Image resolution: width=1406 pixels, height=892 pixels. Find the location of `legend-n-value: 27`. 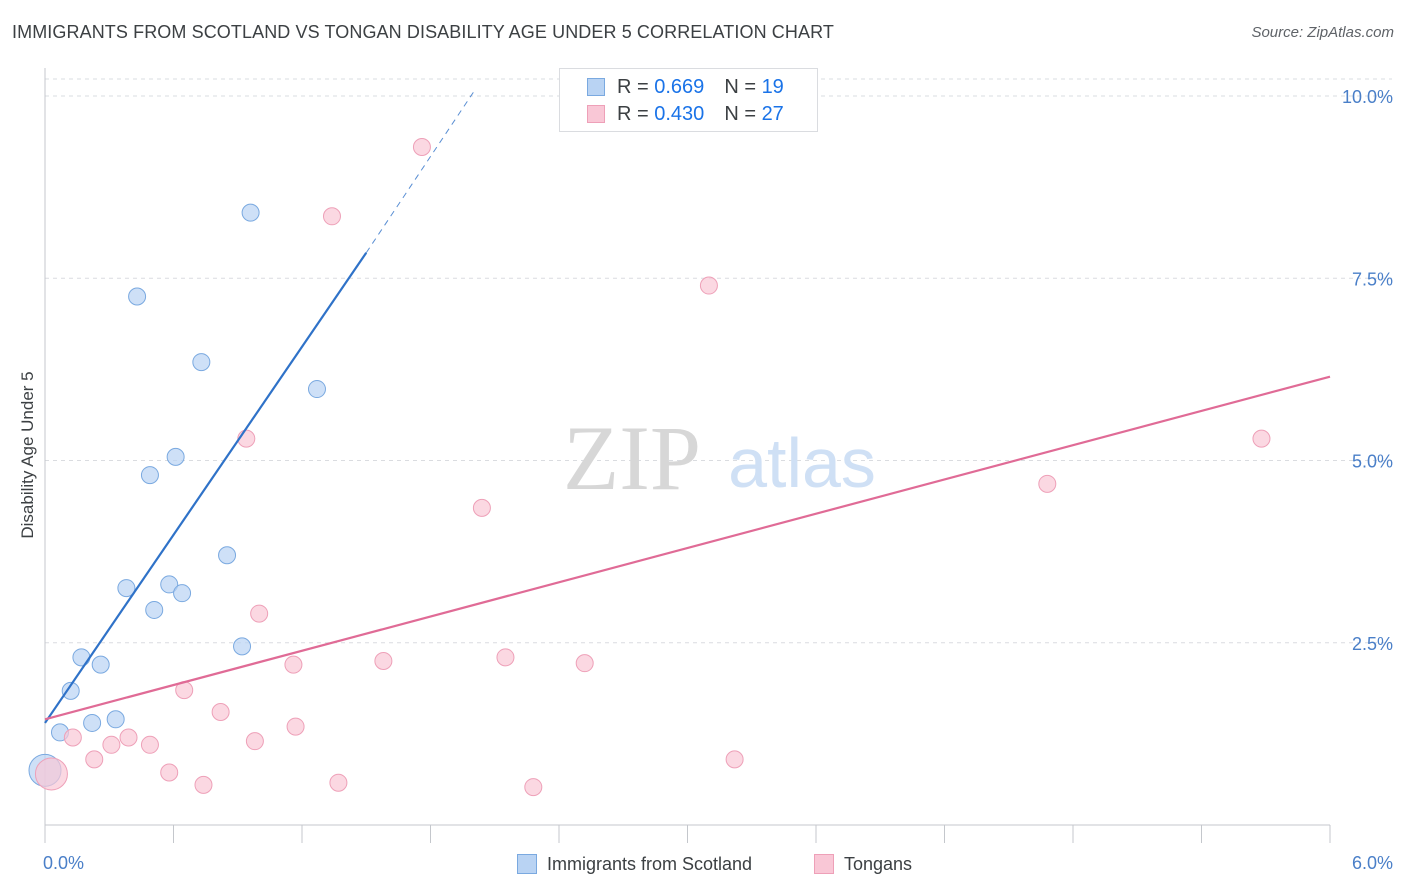

legend-n-value: 27 is located at coordinates (772, 113).